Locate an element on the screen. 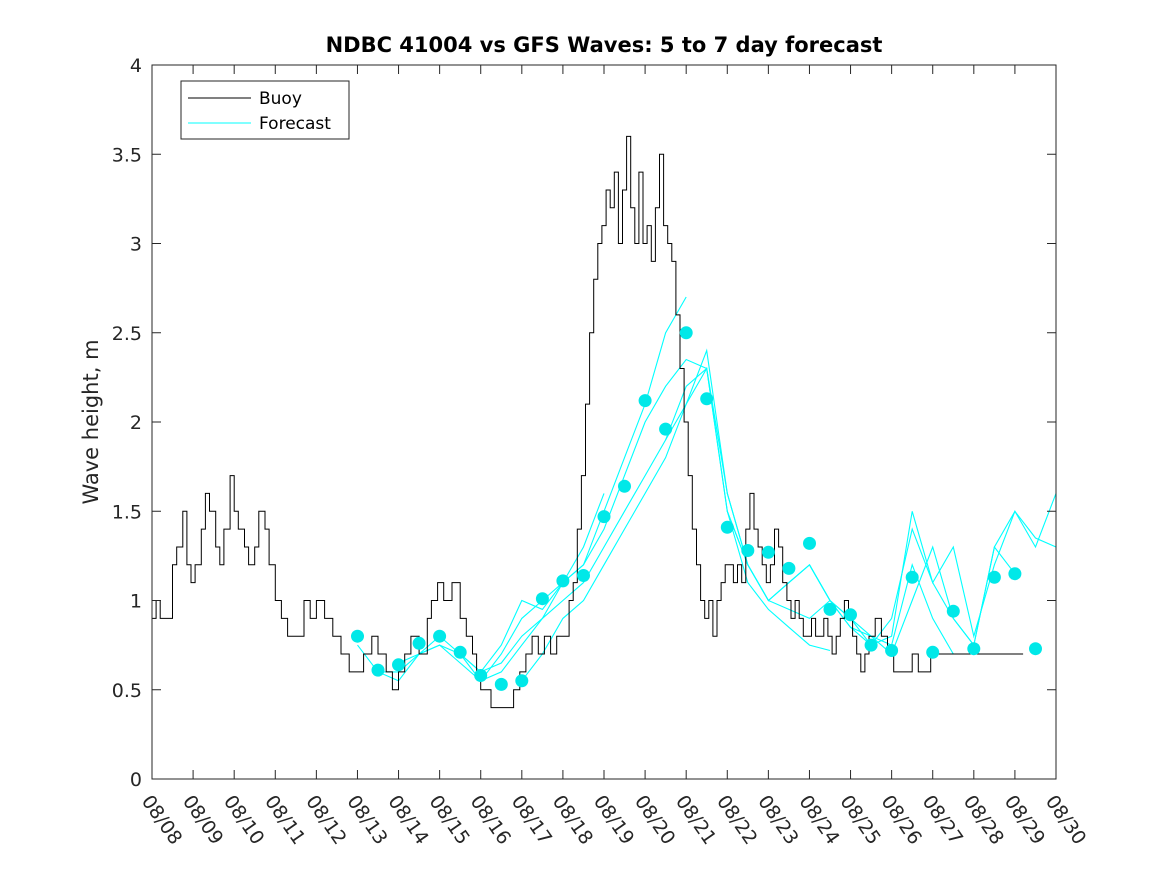 The height and width of the screenshot is (875, 1167). y-axis: 0 0.5 1 1.5 2 2.5 3 3.5 4 is located at coordinates (127, 423).